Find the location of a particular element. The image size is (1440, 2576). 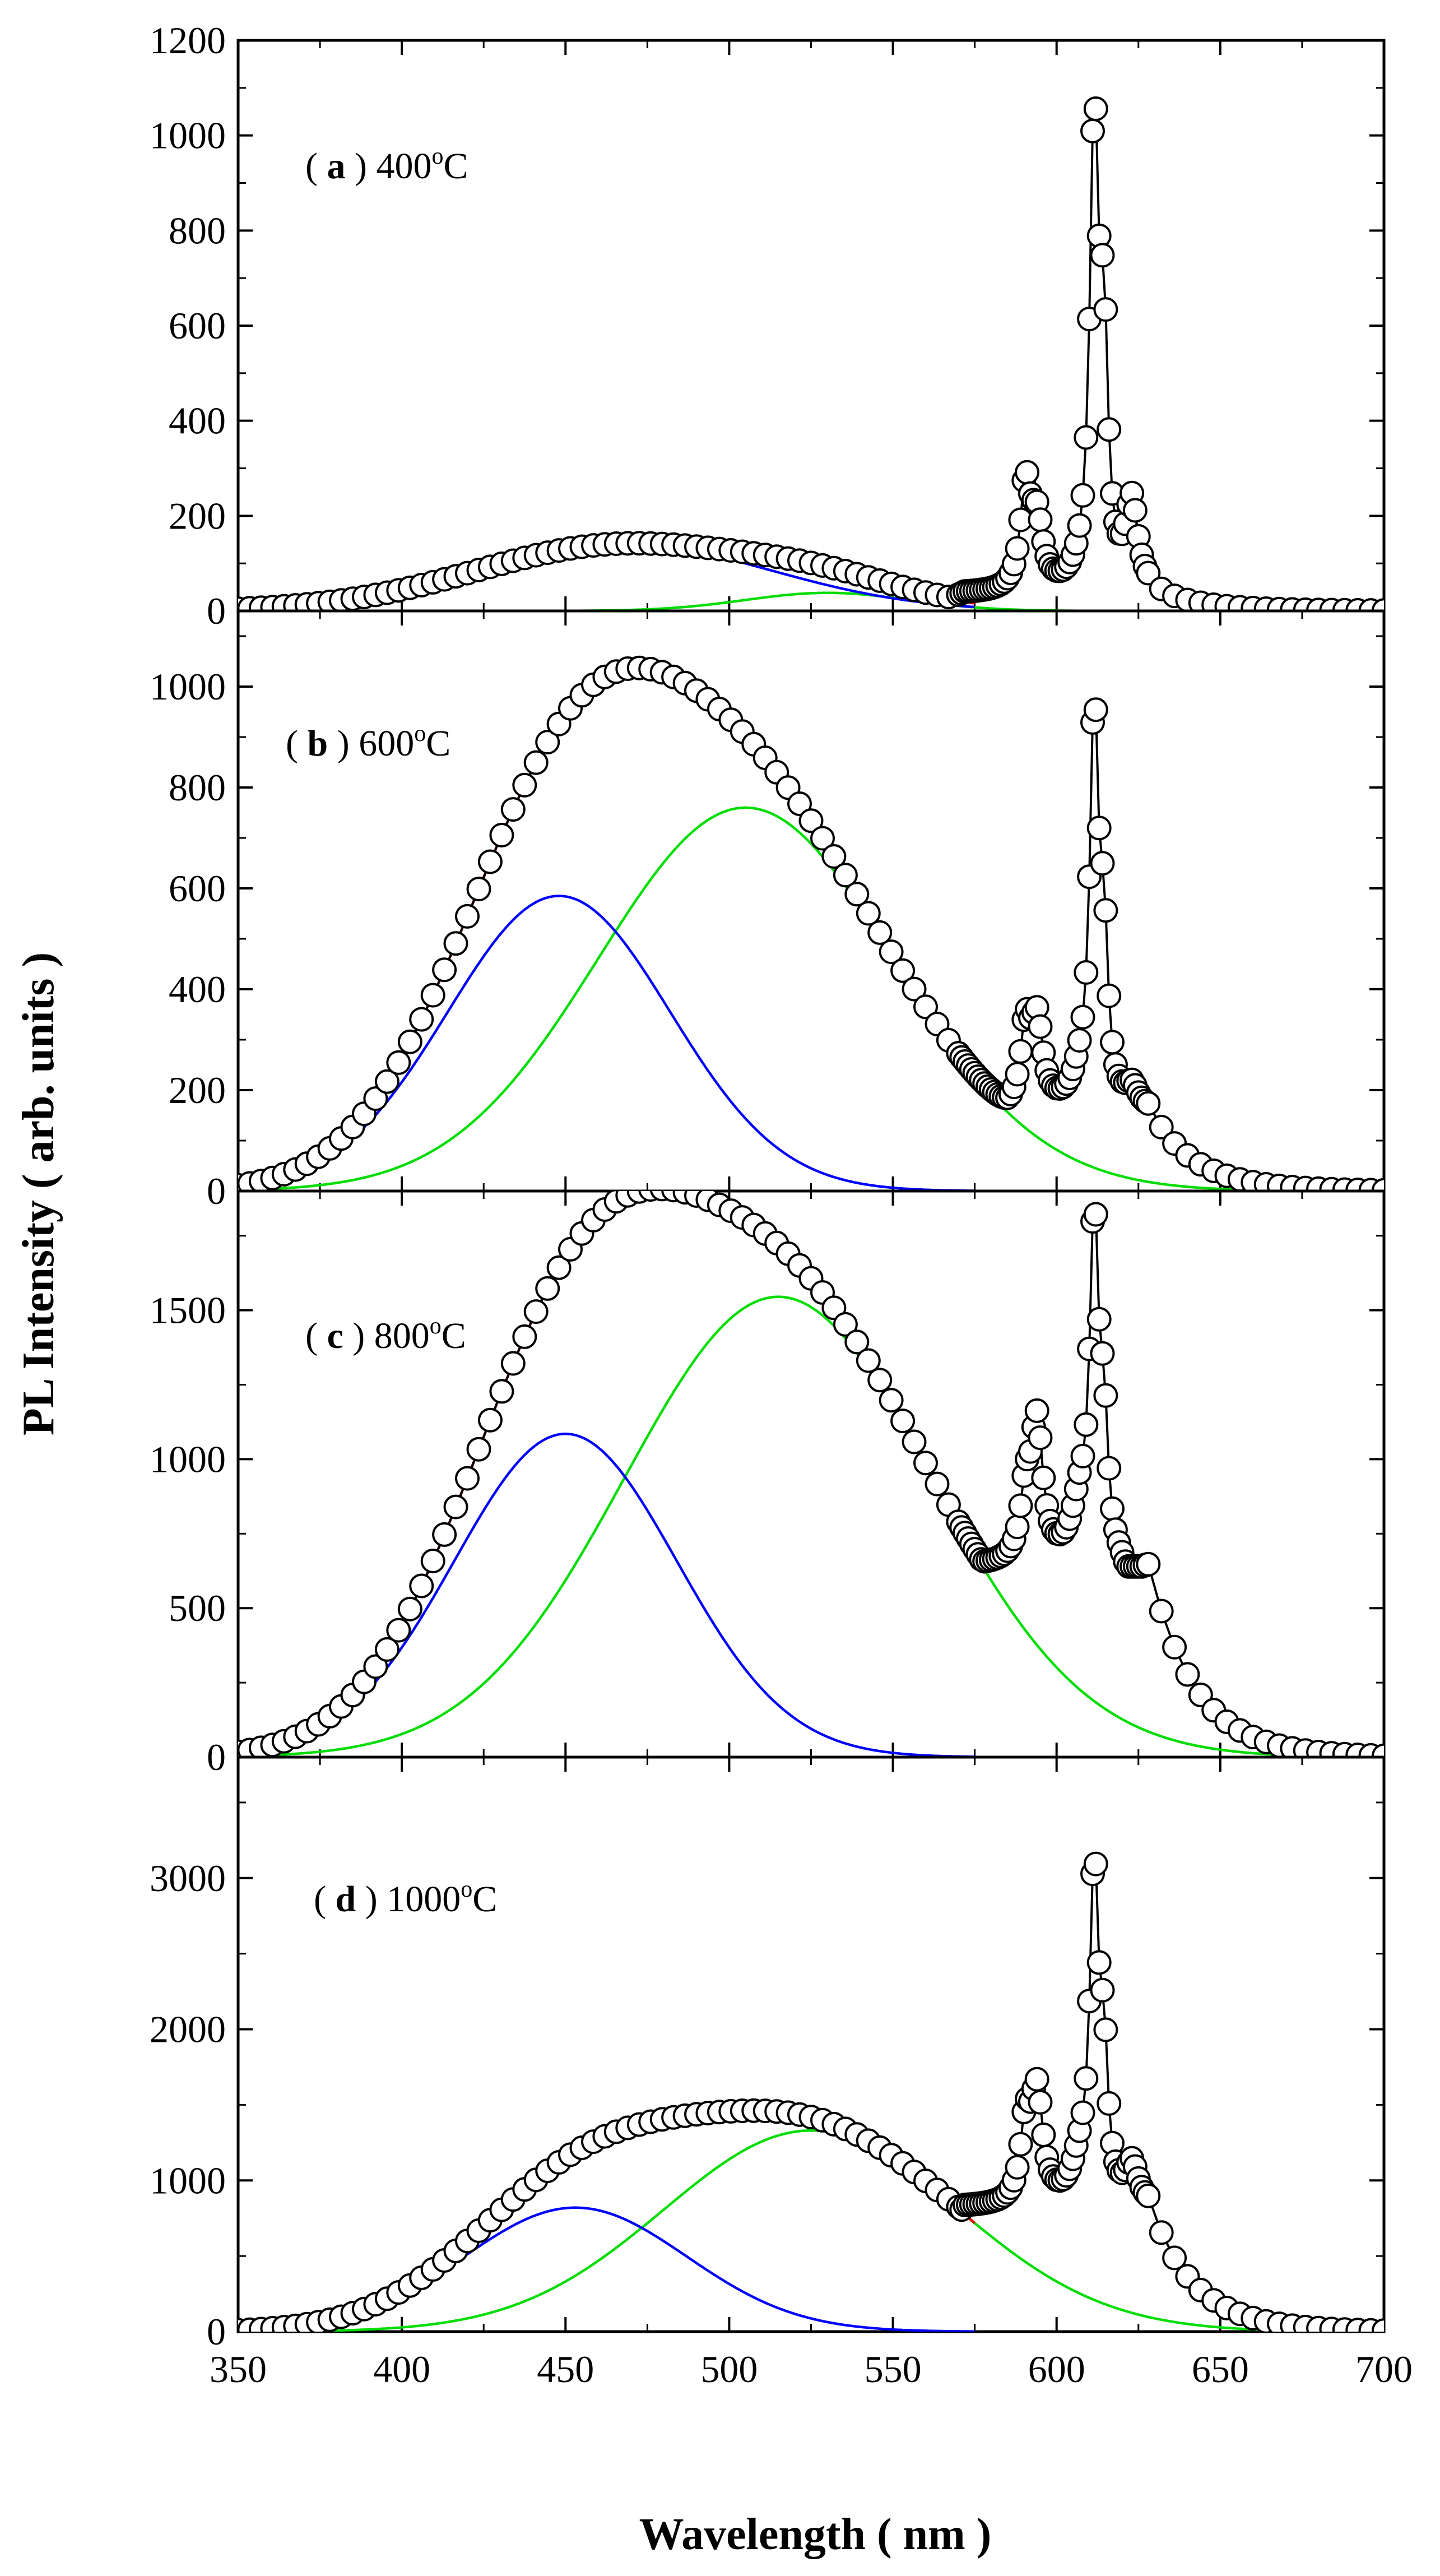

x-tick-label: 550 is located at coordinates (894, 2369).